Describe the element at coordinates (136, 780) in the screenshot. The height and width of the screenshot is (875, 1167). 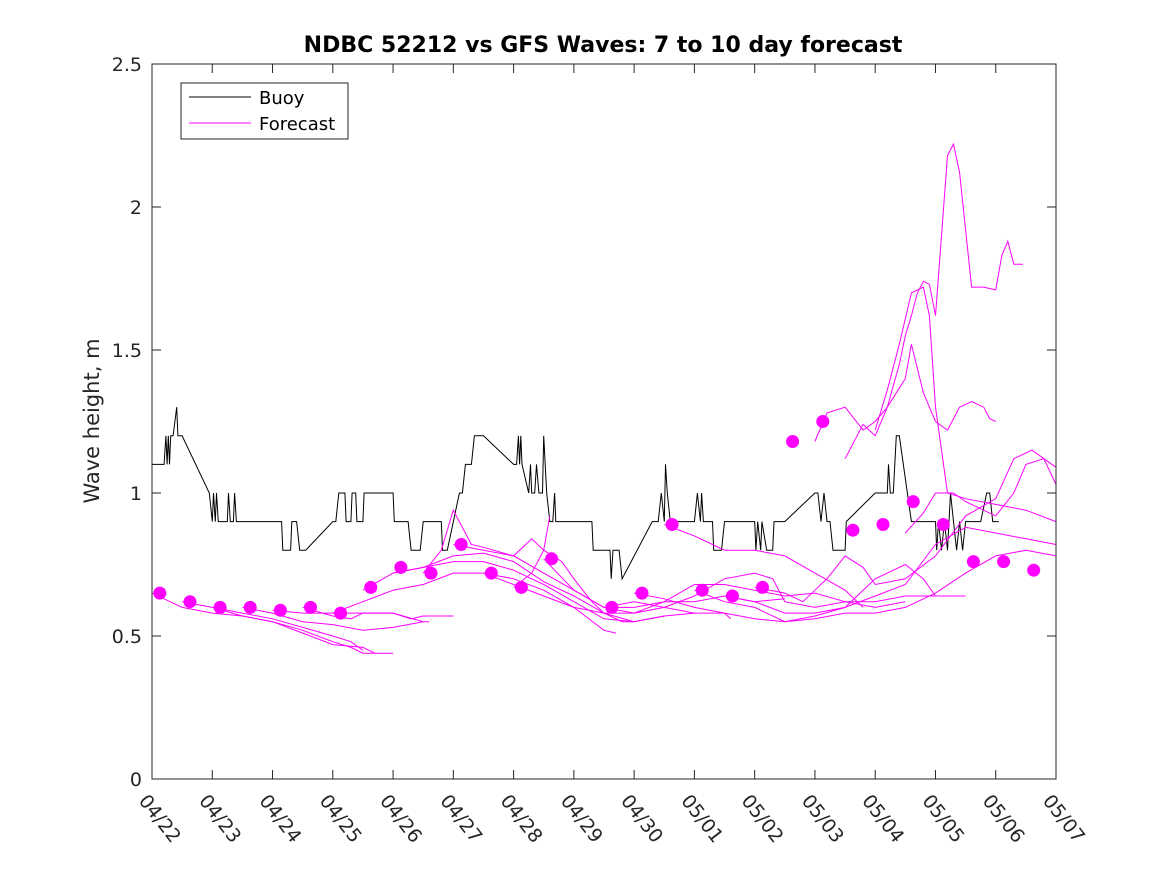
I see `y-tick-label: 0` at that location.